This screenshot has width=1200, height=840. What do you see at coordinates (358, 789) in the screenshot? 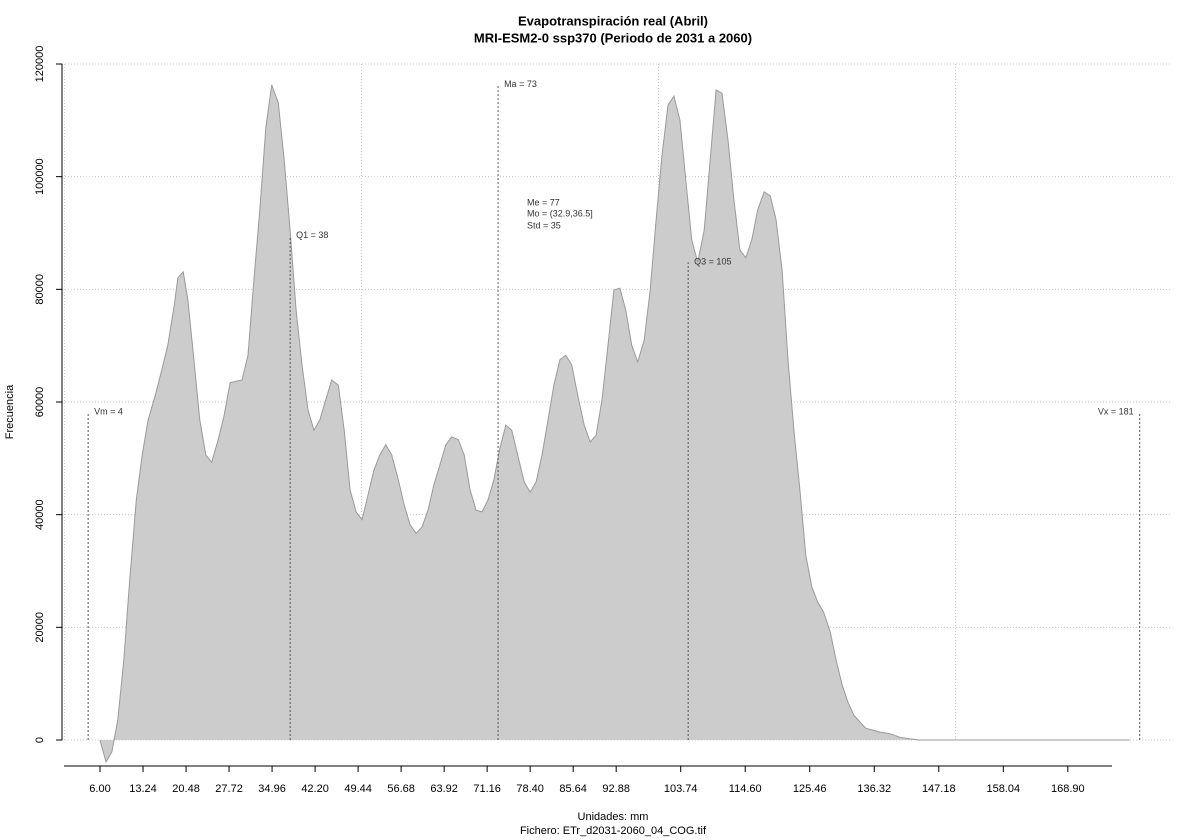
I see `x-tick-label: 49.44` at bounding box center [358, 789].